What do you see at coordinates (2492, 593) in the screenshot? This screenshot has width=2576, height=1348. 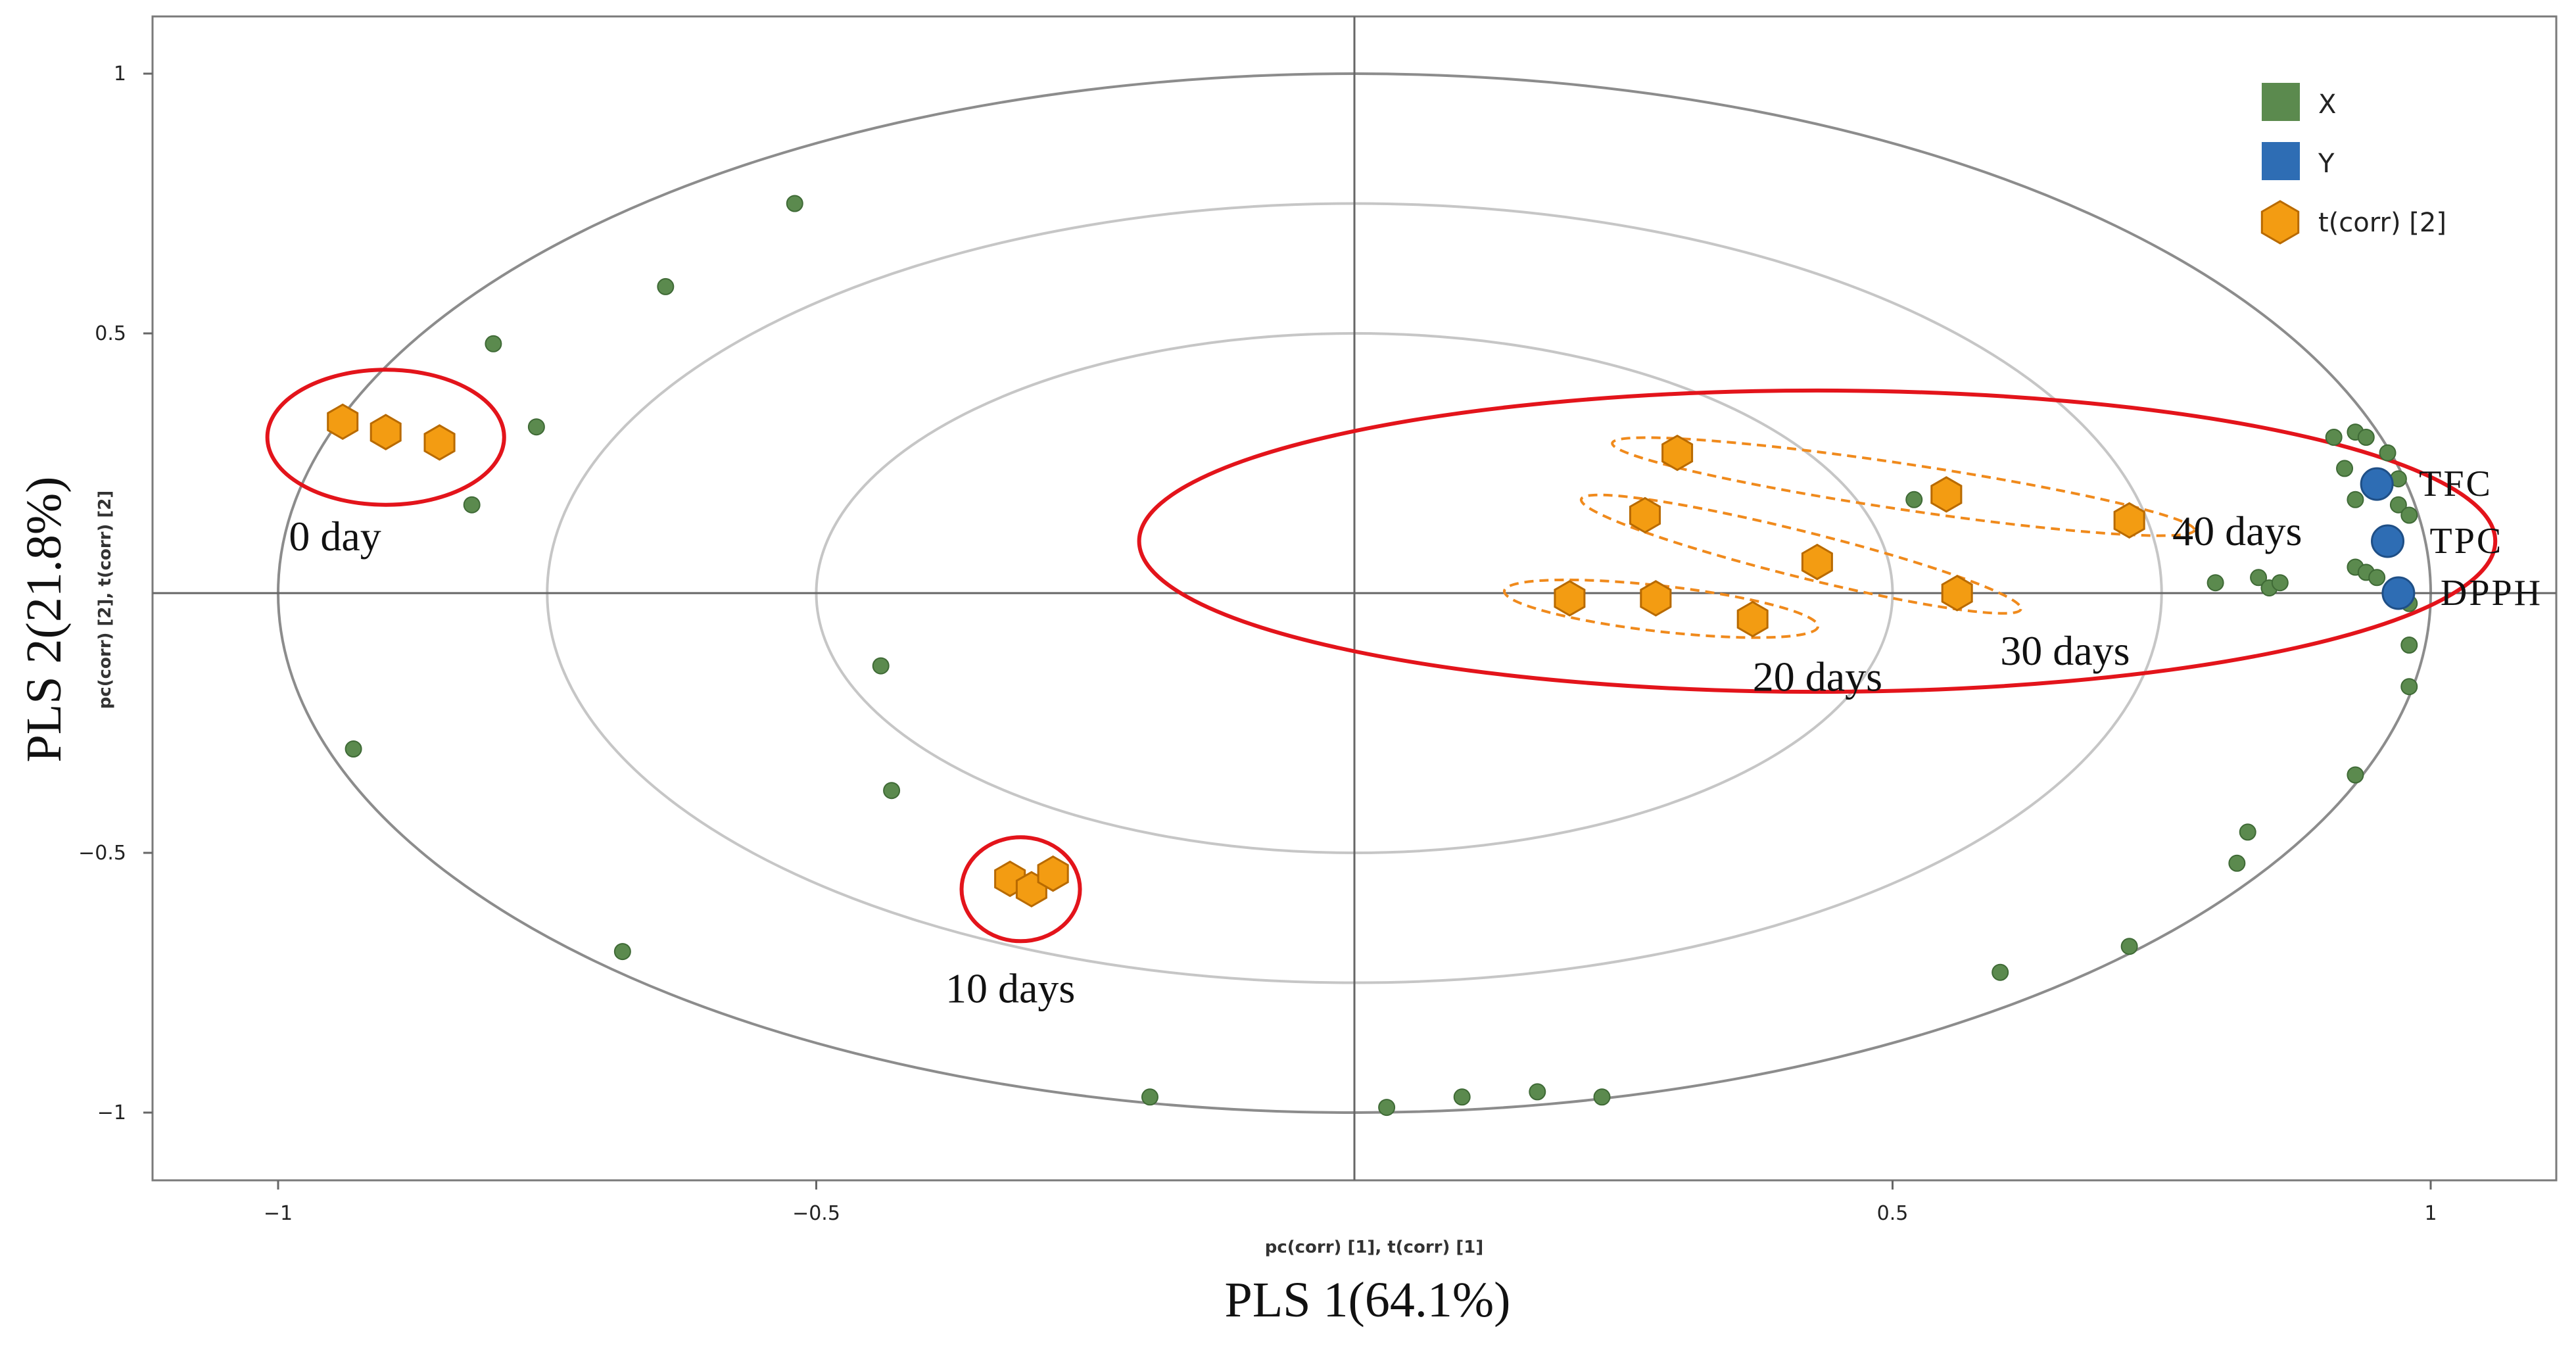 I see `y-variable-label: DPPH` at bounding box center [2492, 593].